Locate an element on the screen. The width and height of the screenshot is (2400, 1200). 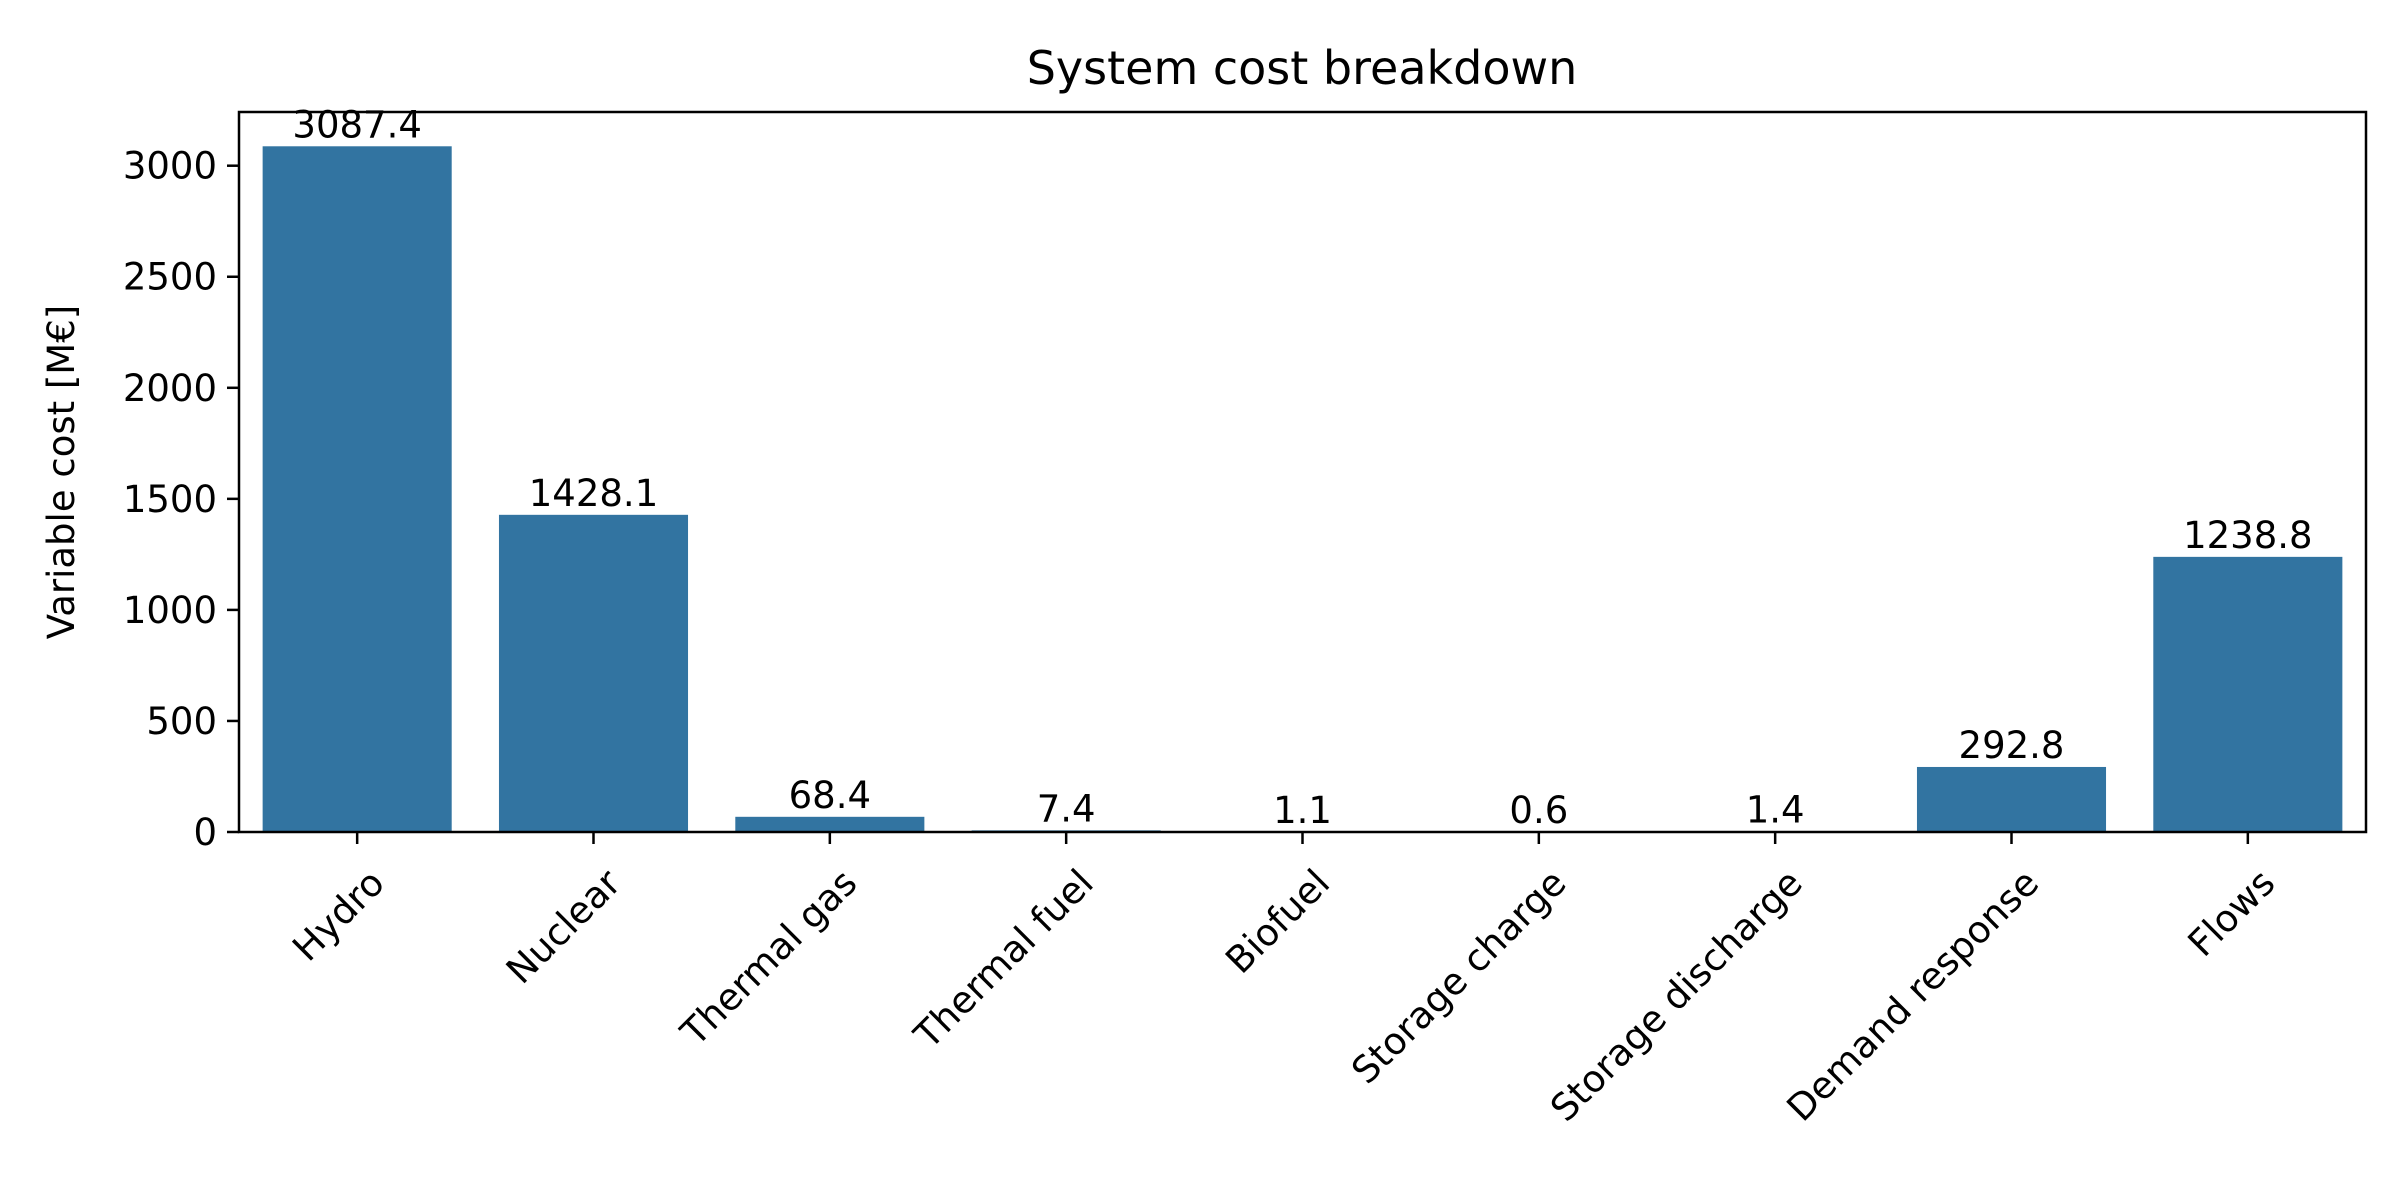
bar-value-label-3: 7.4 is located at coordinates (1066, 808).